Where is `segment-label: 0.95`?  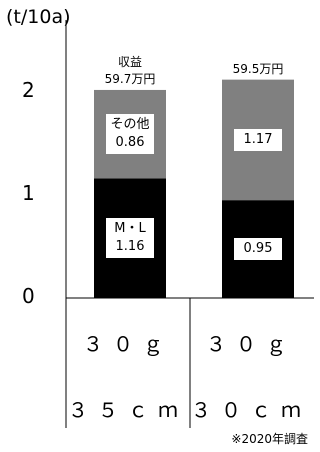
segment-label: 0.95 is located at coordinates (258, 249).